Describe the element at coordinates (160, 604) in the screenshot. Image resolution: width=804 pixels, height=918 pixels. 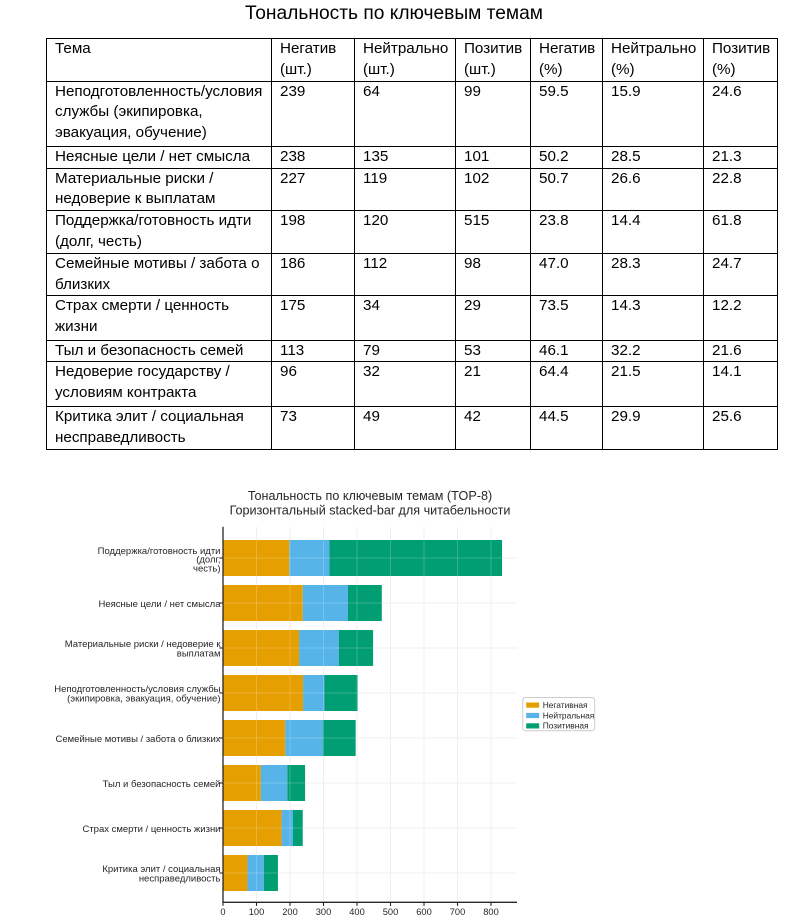
I see `svg-text: Неясные цели / нет смысла` at that location.